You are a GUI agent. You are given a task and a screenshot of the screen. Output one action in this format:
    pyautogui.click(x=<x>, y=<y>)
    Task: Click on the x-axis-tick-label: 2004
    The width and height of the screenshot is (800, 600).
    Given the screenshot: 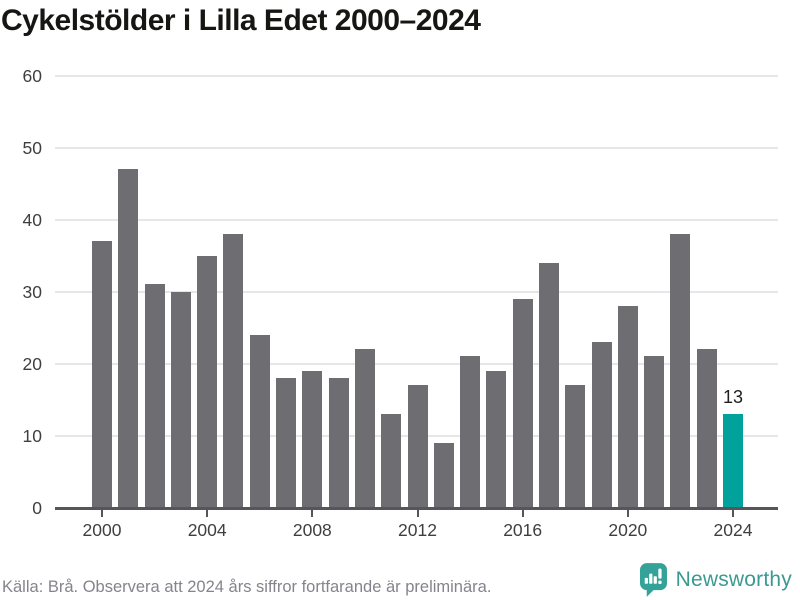 What is the action you would take?
    pyautogui.click(x=207, y=529)
    